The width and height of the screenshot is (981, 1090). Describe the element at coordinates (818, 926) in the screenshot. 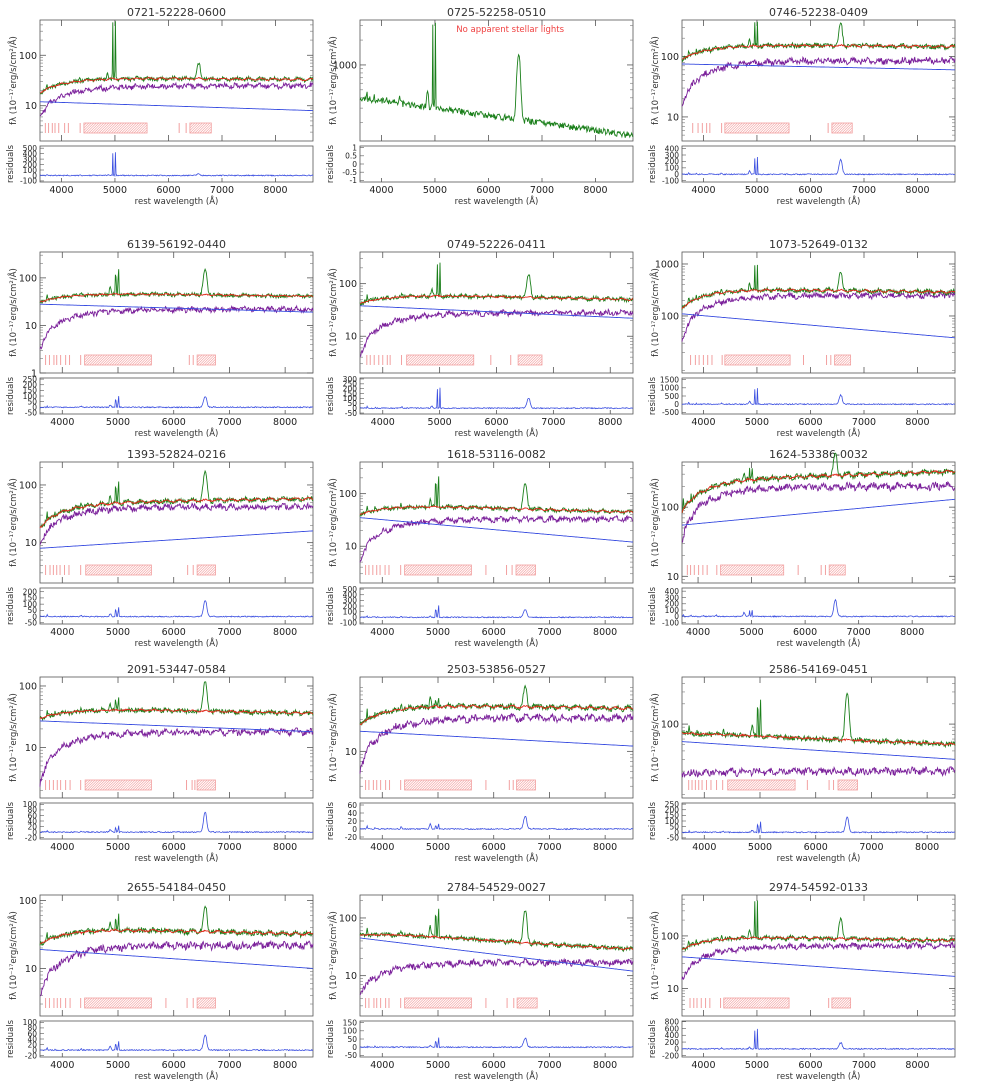

I see `observed-spectrum` at that location.